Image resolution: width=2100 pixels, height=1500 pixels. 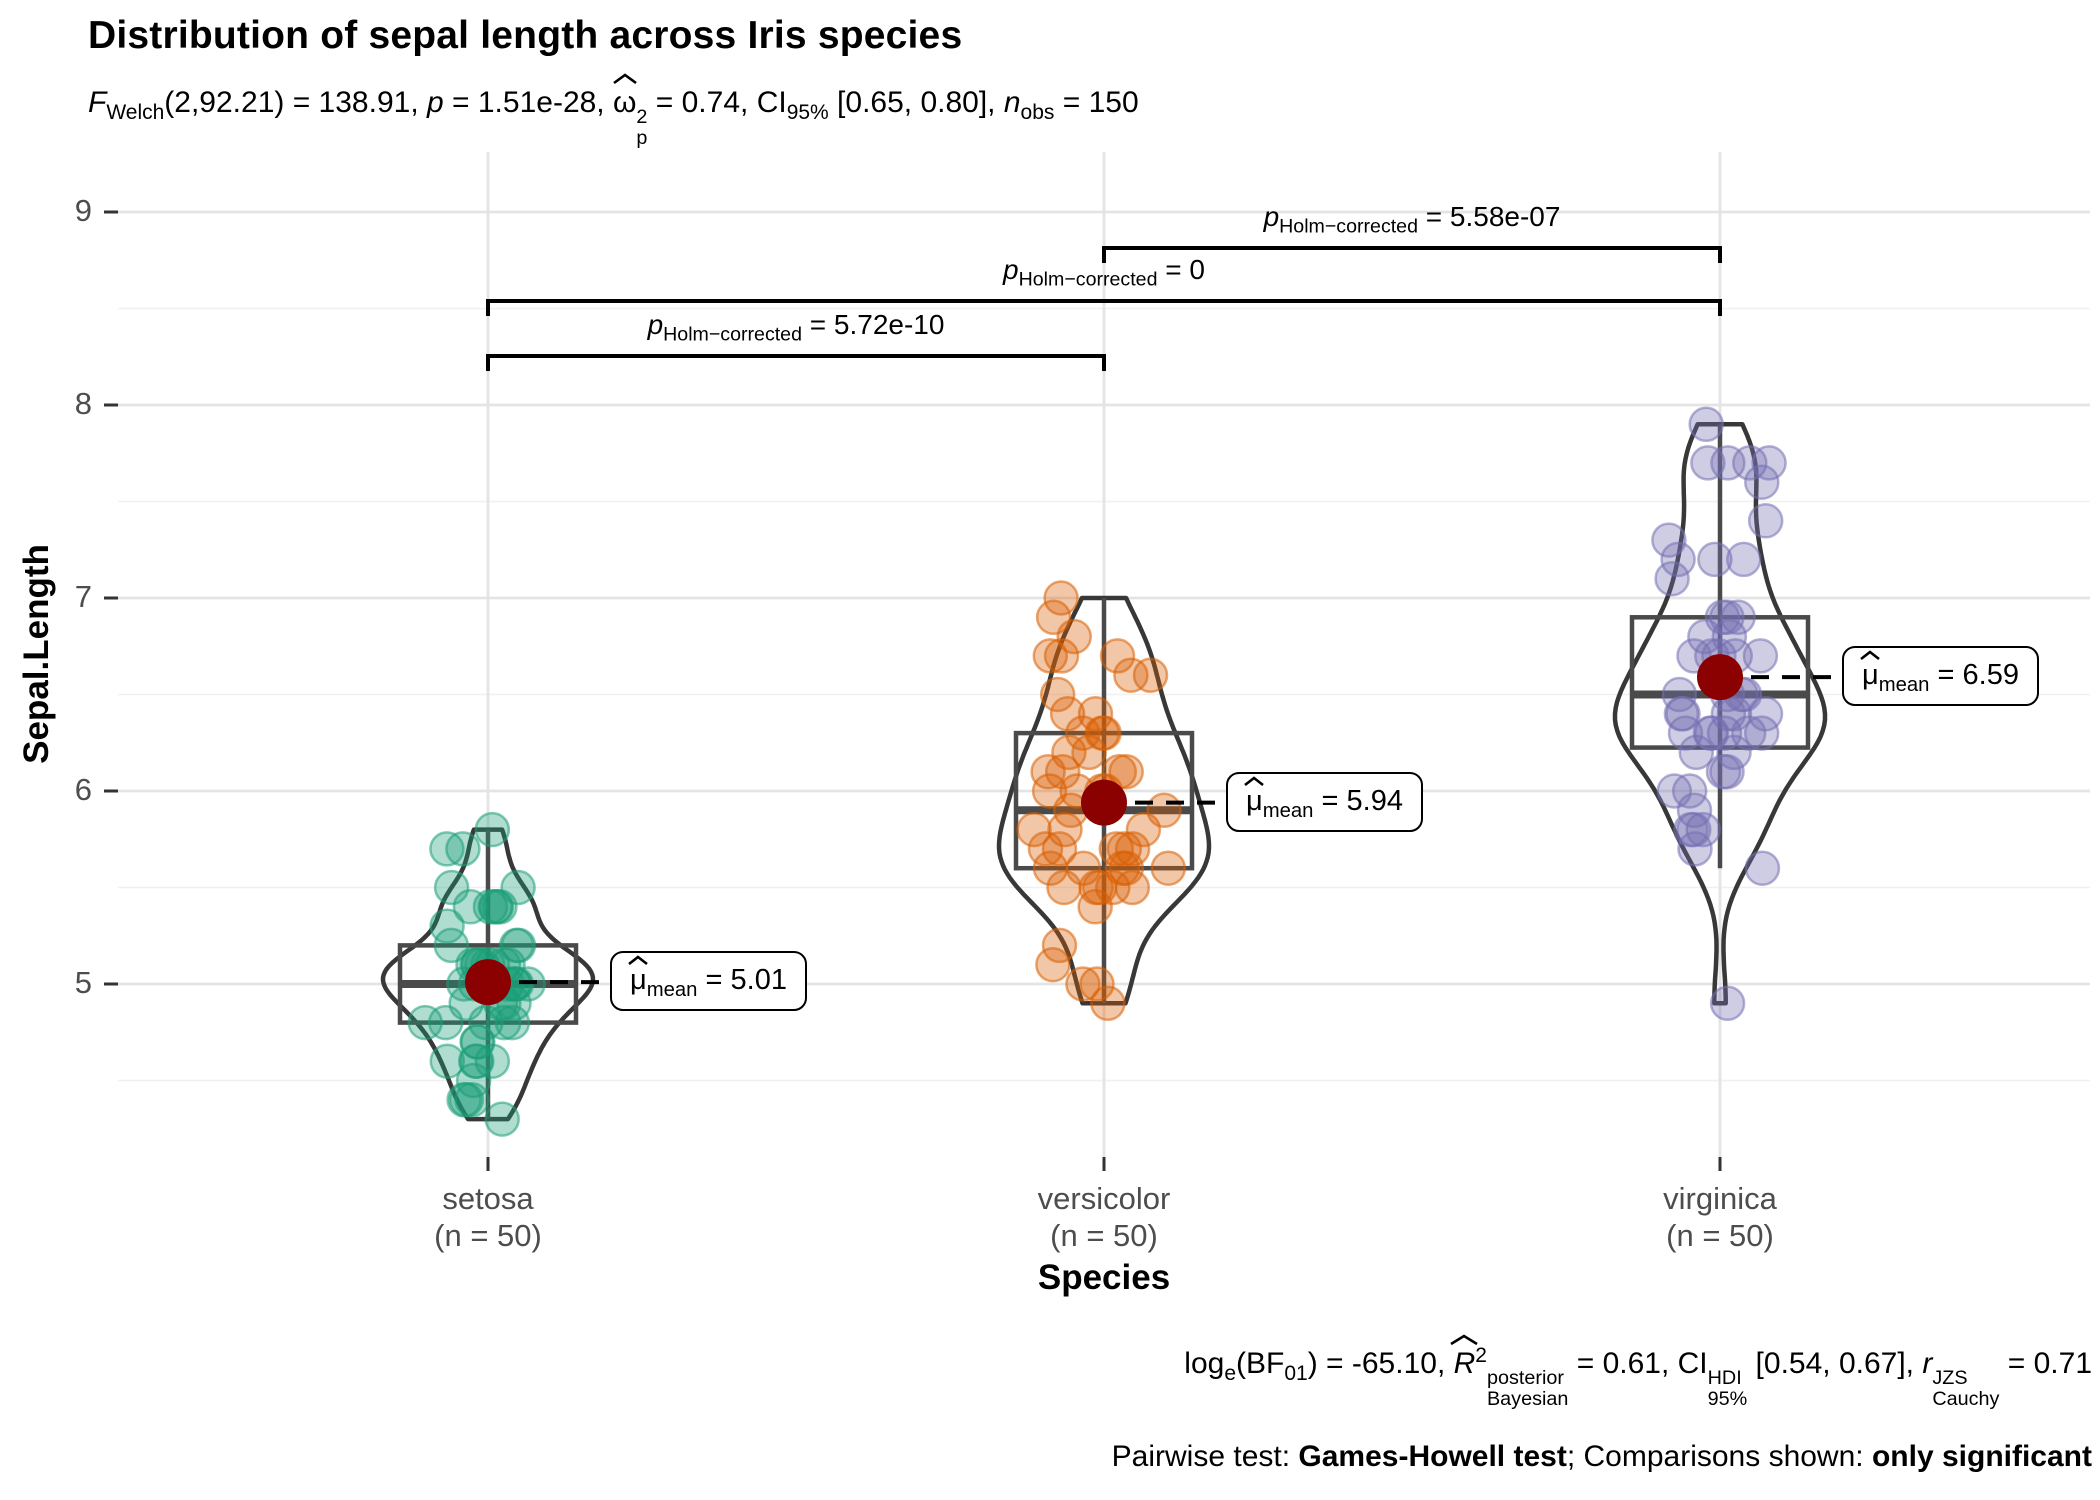 What do you see at coordinates (1412, 219) in the screenshot?
I see `pairwise-p-label-versicolor-virginica: pHolm−corrected = 5.58e-07` at bounding box center [1412, 219].